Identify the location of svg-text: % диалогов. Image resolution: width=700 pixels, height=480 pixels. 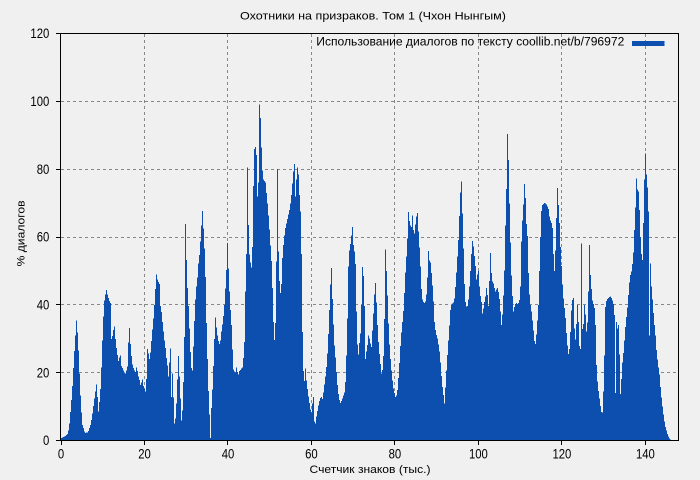
(22, 233).